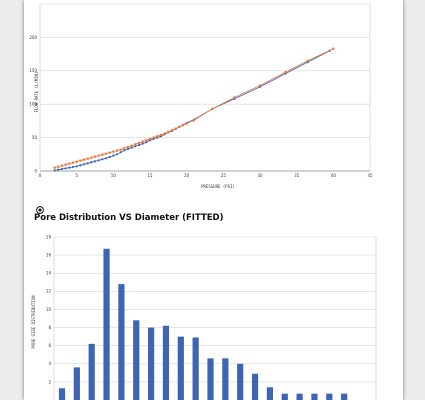 This screenshot has width=425, height=400. Describe the element at coordinates (33, 322) in the screenshot. I see `chart2-y-axis-label: PORE SIZE DISTRIBUTION` at that location.